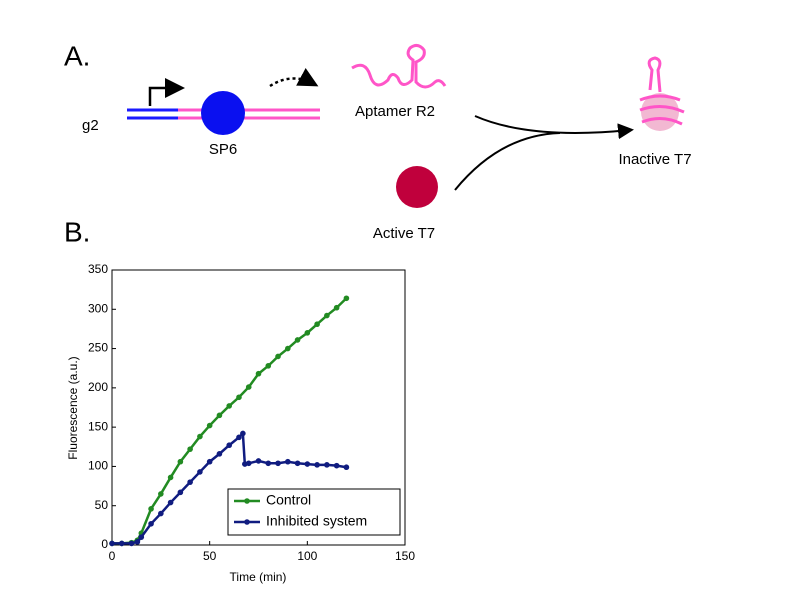 The image size is (800, 600). What do you see at coordinates (73, 407) in the screenshot?
I see `y-axis-label: Fluorescence (a.u.)` at bounding box center [73, 407].